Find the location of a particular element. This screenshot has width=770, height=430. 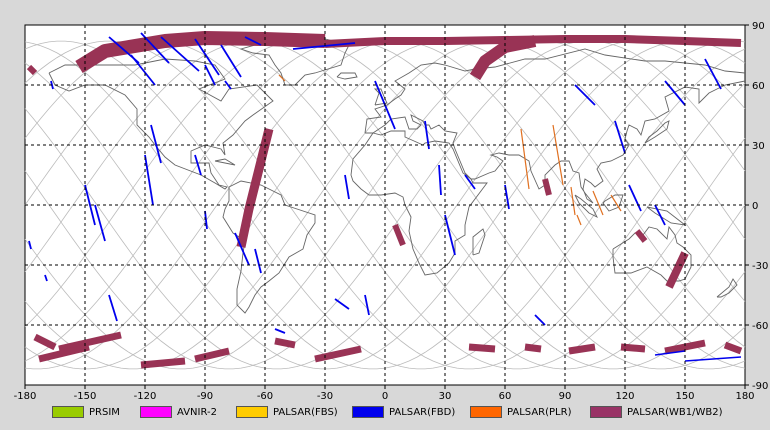

x-tick-label: -90 is located at coordinates (205, 395).